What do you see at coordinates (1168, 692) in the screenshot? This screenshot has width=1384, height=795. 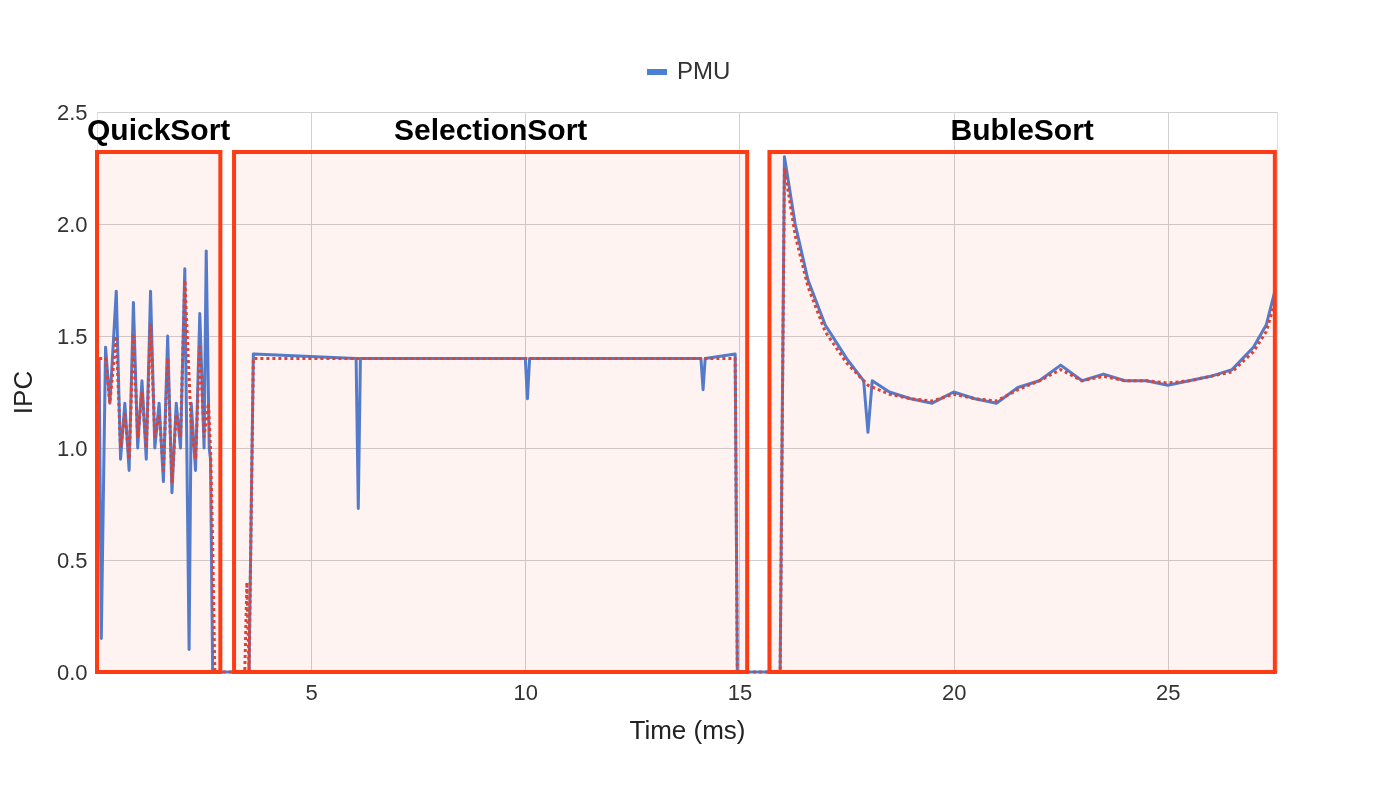 I see `x-tick-label: 25` at bounding box center [1168, 692].